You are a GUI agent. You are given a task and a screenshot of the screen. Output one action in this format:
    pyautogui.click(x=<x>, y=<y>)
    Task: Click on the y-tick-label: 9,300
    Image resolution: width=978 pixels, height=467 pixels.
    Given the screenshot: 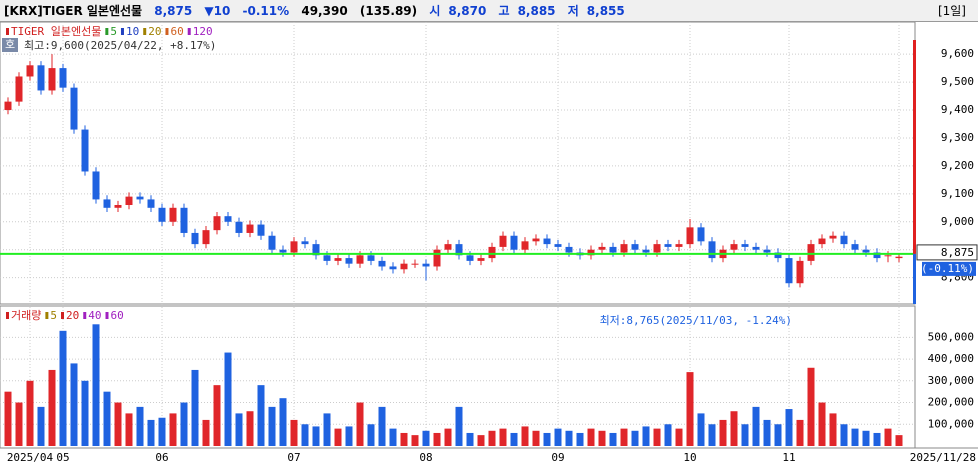 What is the action you would take?
    pyautogui.click(x=957, y=137)
    